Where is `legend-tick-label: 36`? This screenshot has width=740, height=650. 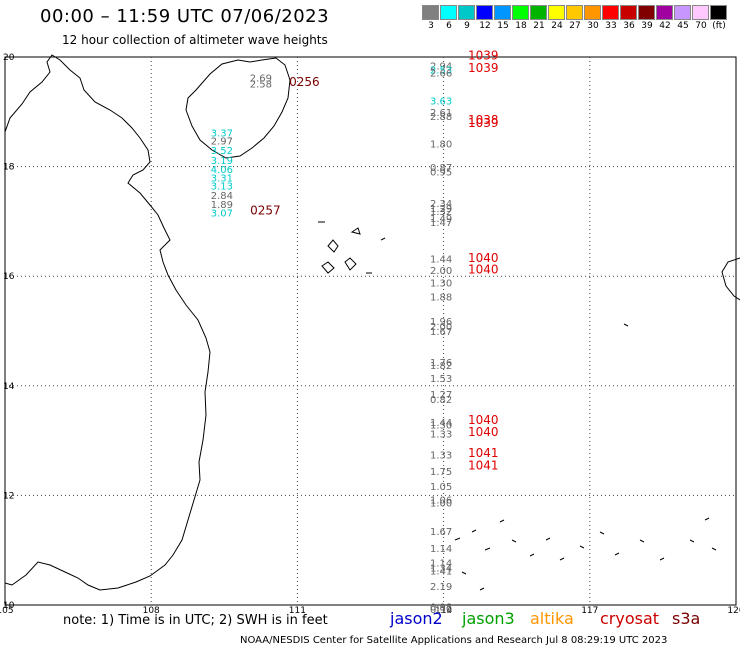
legend-tick-label: 36 is located at coordinates (629, 26).